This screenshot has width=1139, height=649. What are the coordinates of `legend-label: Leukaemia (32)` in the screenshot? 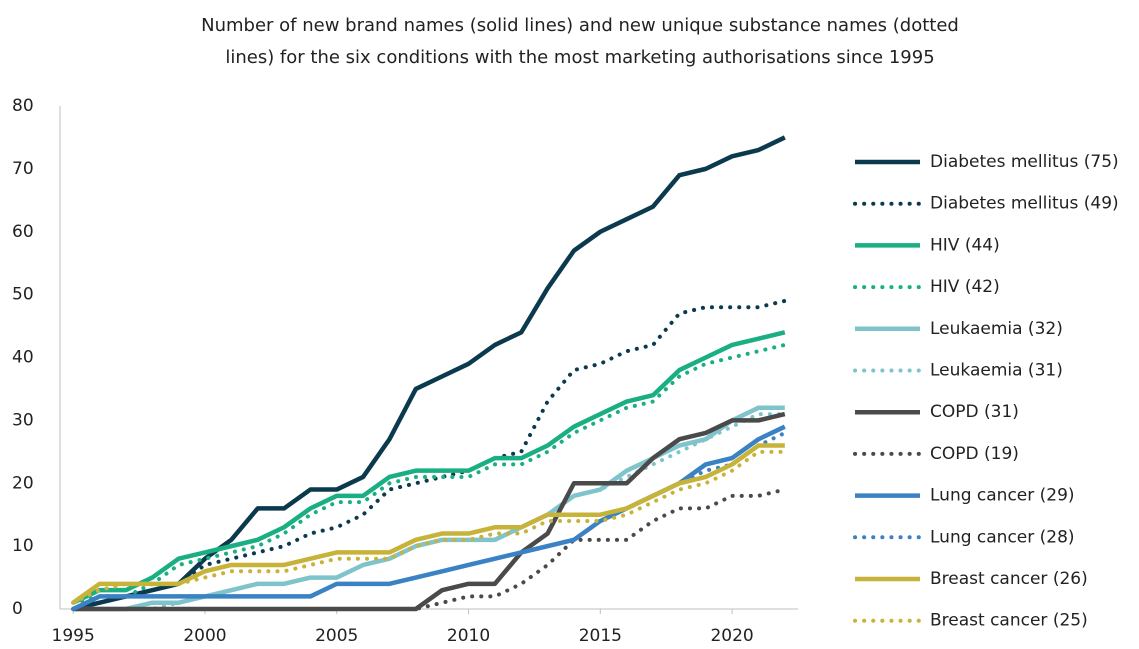 It's located at (996, 329).